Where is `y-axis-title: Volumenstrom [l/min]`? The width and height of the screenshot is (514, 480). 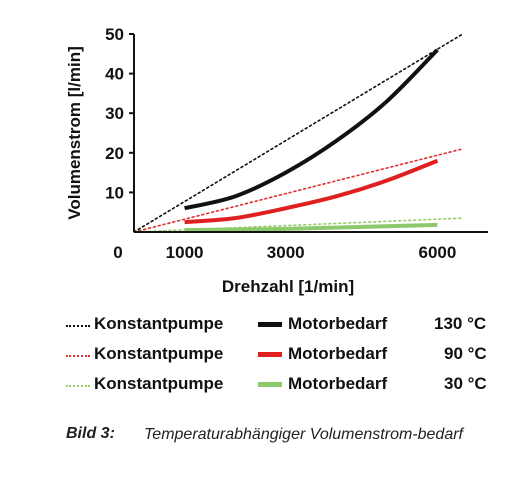 y-axis-title: Volumenstrom [l/min] is located at coordinates (74, 132).